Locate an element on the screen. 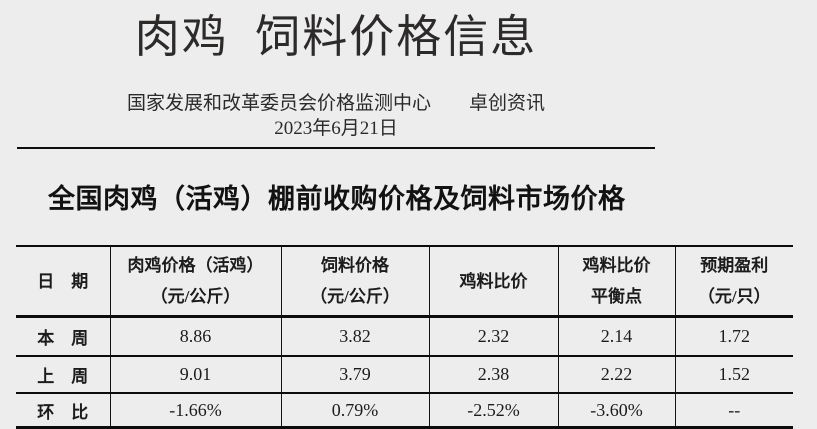 This screenshot has width=817, height=429. header-divider-line is located at coordinates (336, 148).